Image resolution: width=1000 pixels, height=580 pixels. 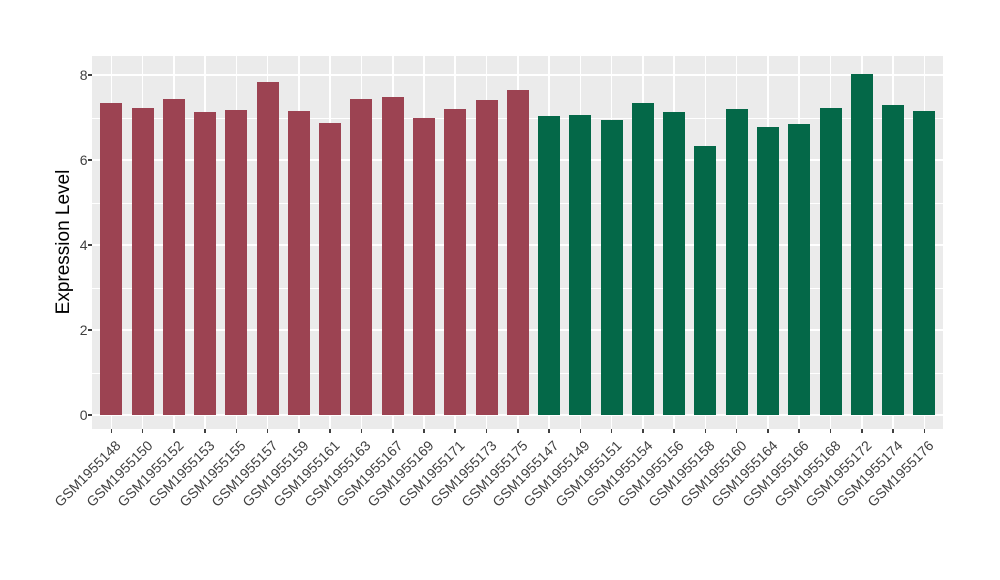 What do you see at coordinates (83, 245) in the screenshot?
I see `y-tick-label: 4` at bounding box center [83, 245].